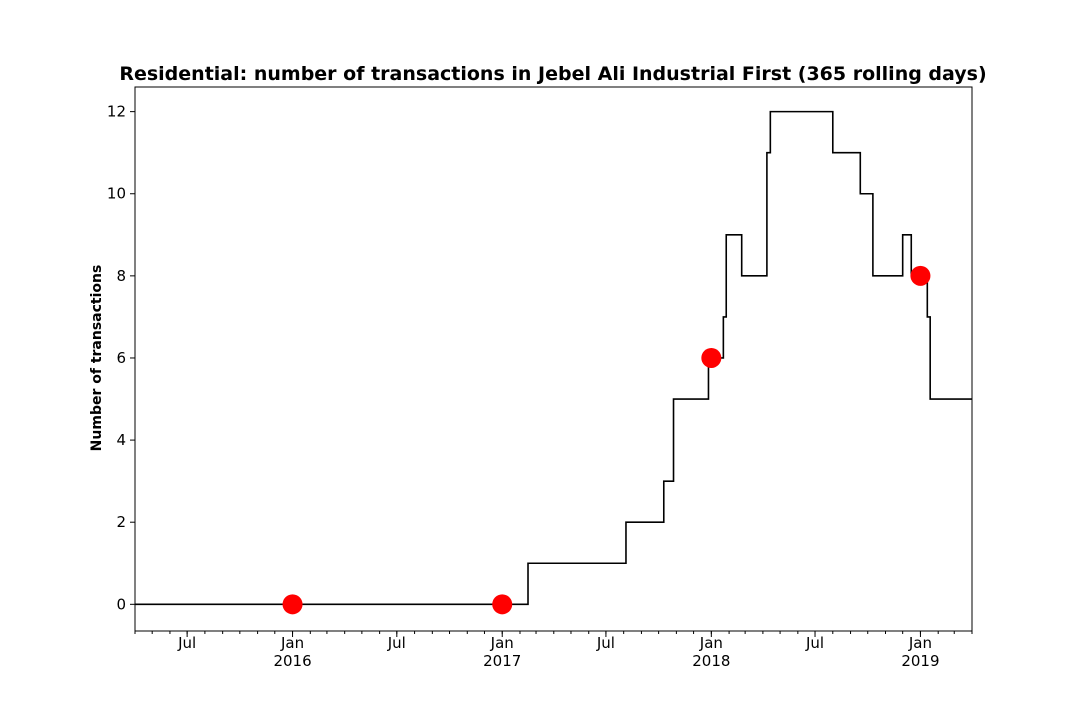  What do you see at coordinates (292, 661) in the screenshot?
I see `x-tick-year-label: 2016` at bounding box center [292, 661].